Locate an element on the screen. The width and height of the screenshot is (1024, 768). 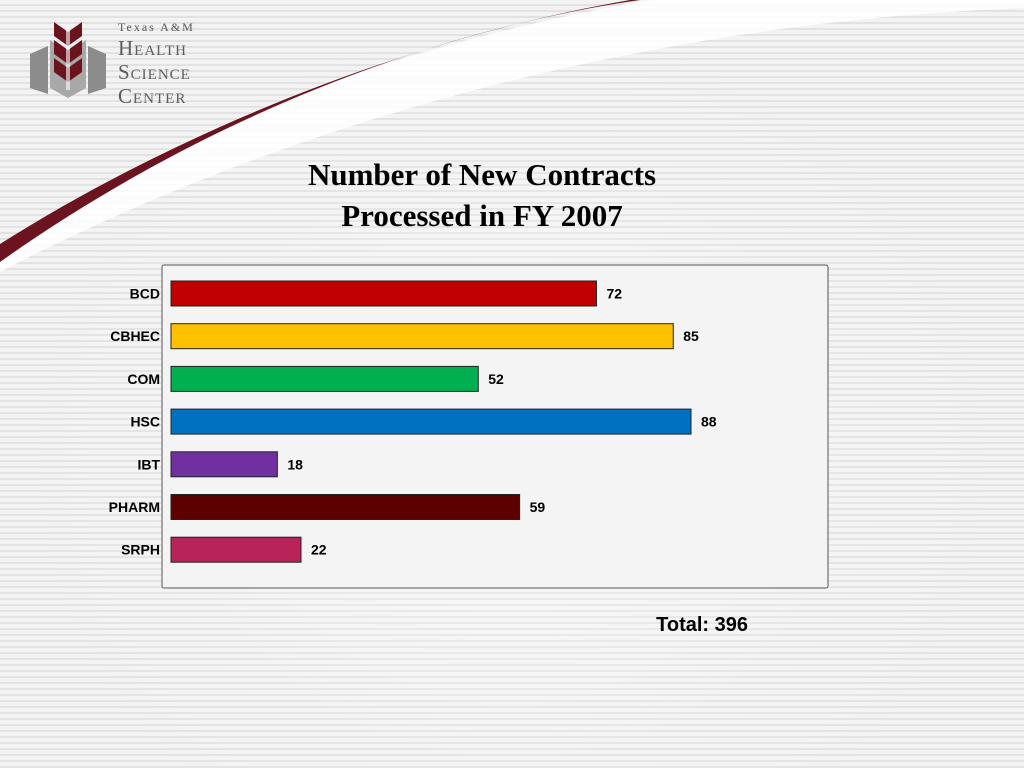
bar-com is located at coordinates (324, 378).